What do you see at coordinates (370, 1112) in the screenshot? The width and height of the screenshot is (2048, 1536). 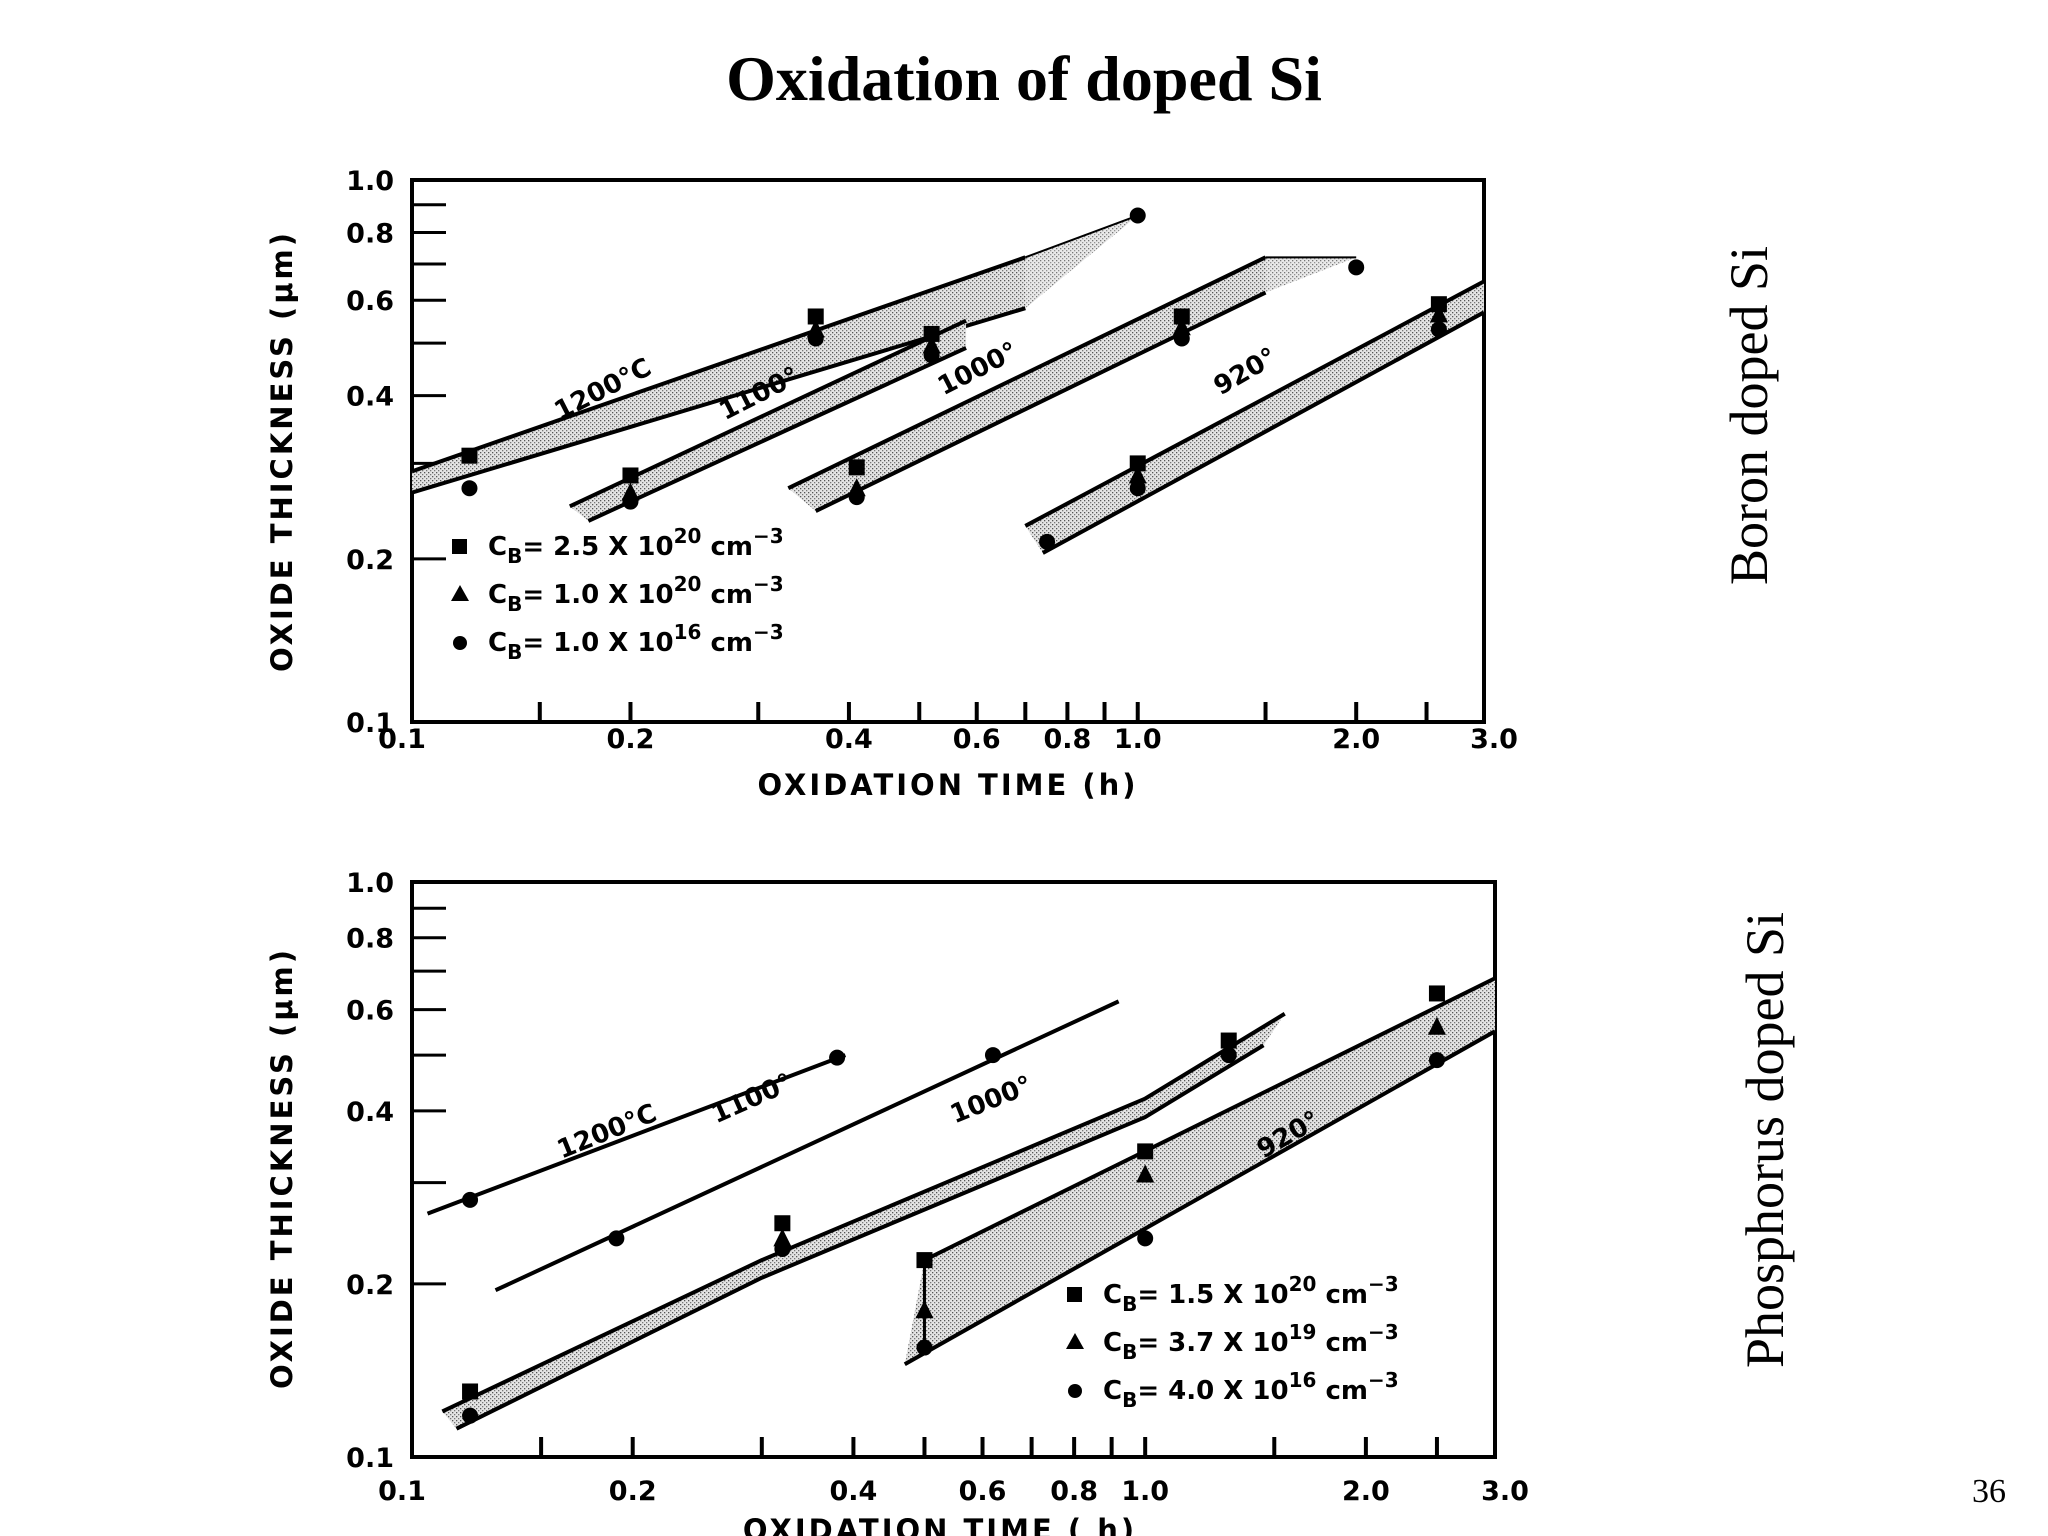 I see `y-tick-label: 0.4` at bounding box center [370, 1112].